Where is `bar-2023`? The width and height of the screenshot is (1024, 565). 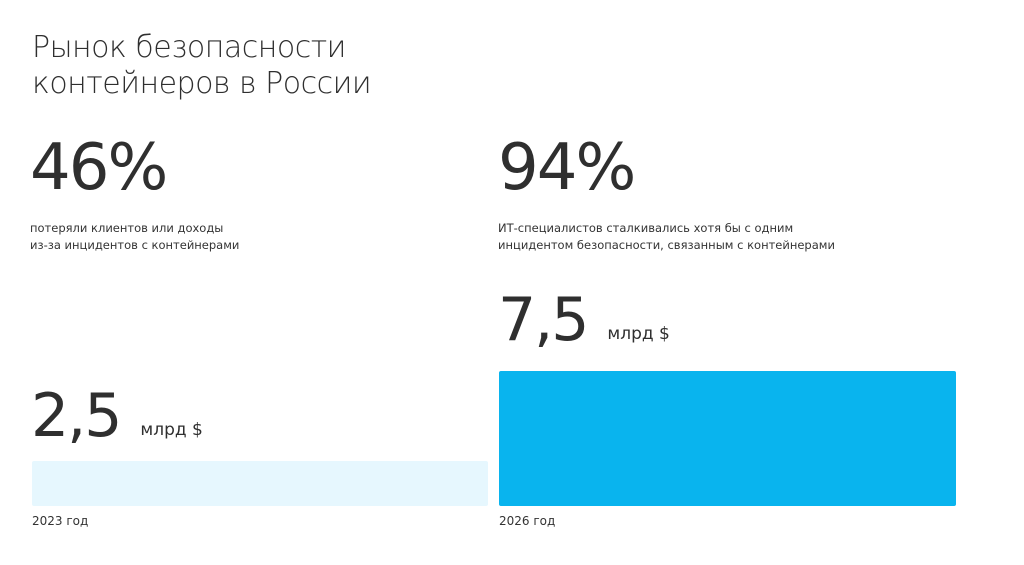
bar-2023 is located at coordinates (260, 483).